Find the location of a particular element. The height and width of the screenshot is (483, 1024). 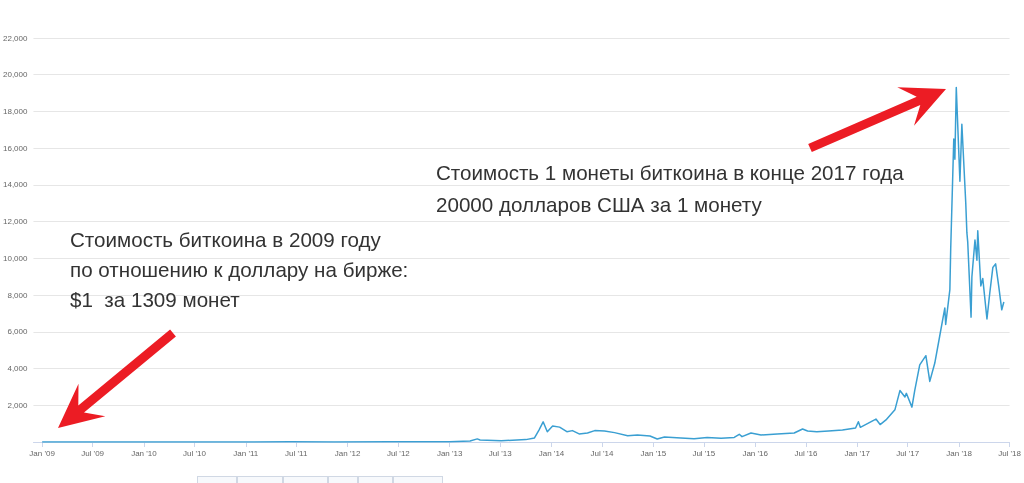

y-tick-label: 2,000 is located at coordinates (18, 405).